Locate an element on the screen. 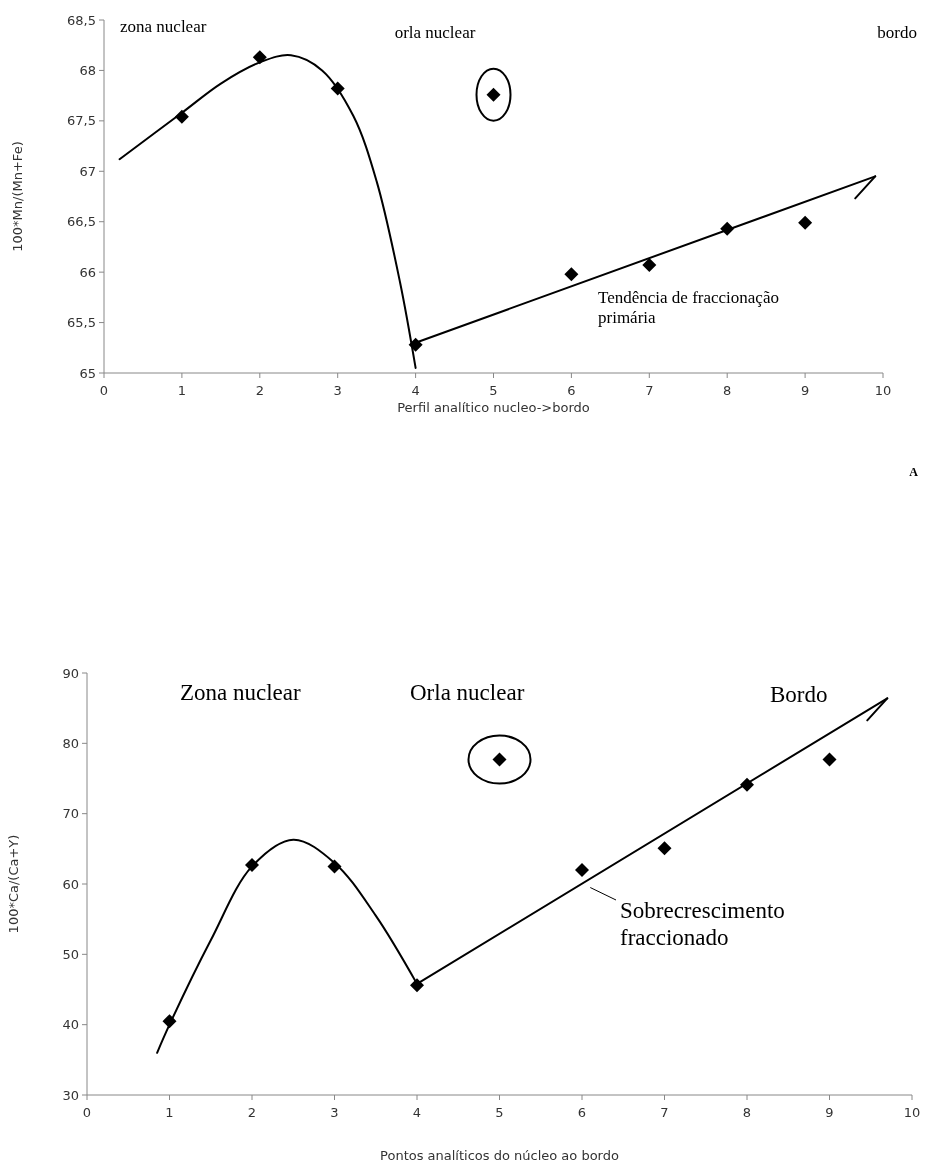 The image size is (930, 1168). x-axis-title: Pontos analíticos do núcleo ao bordo is located at coordinates (499, 1155).